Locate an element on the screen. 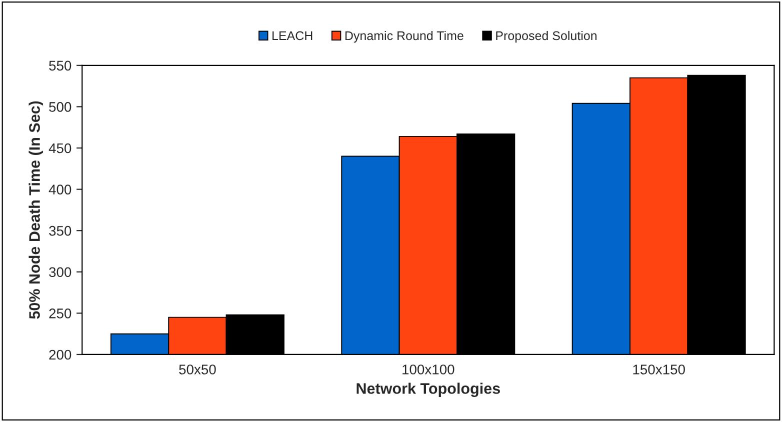 This screenshot has height=422, width=782. y-tick-label: 500 is located at coordinates (60, 107).